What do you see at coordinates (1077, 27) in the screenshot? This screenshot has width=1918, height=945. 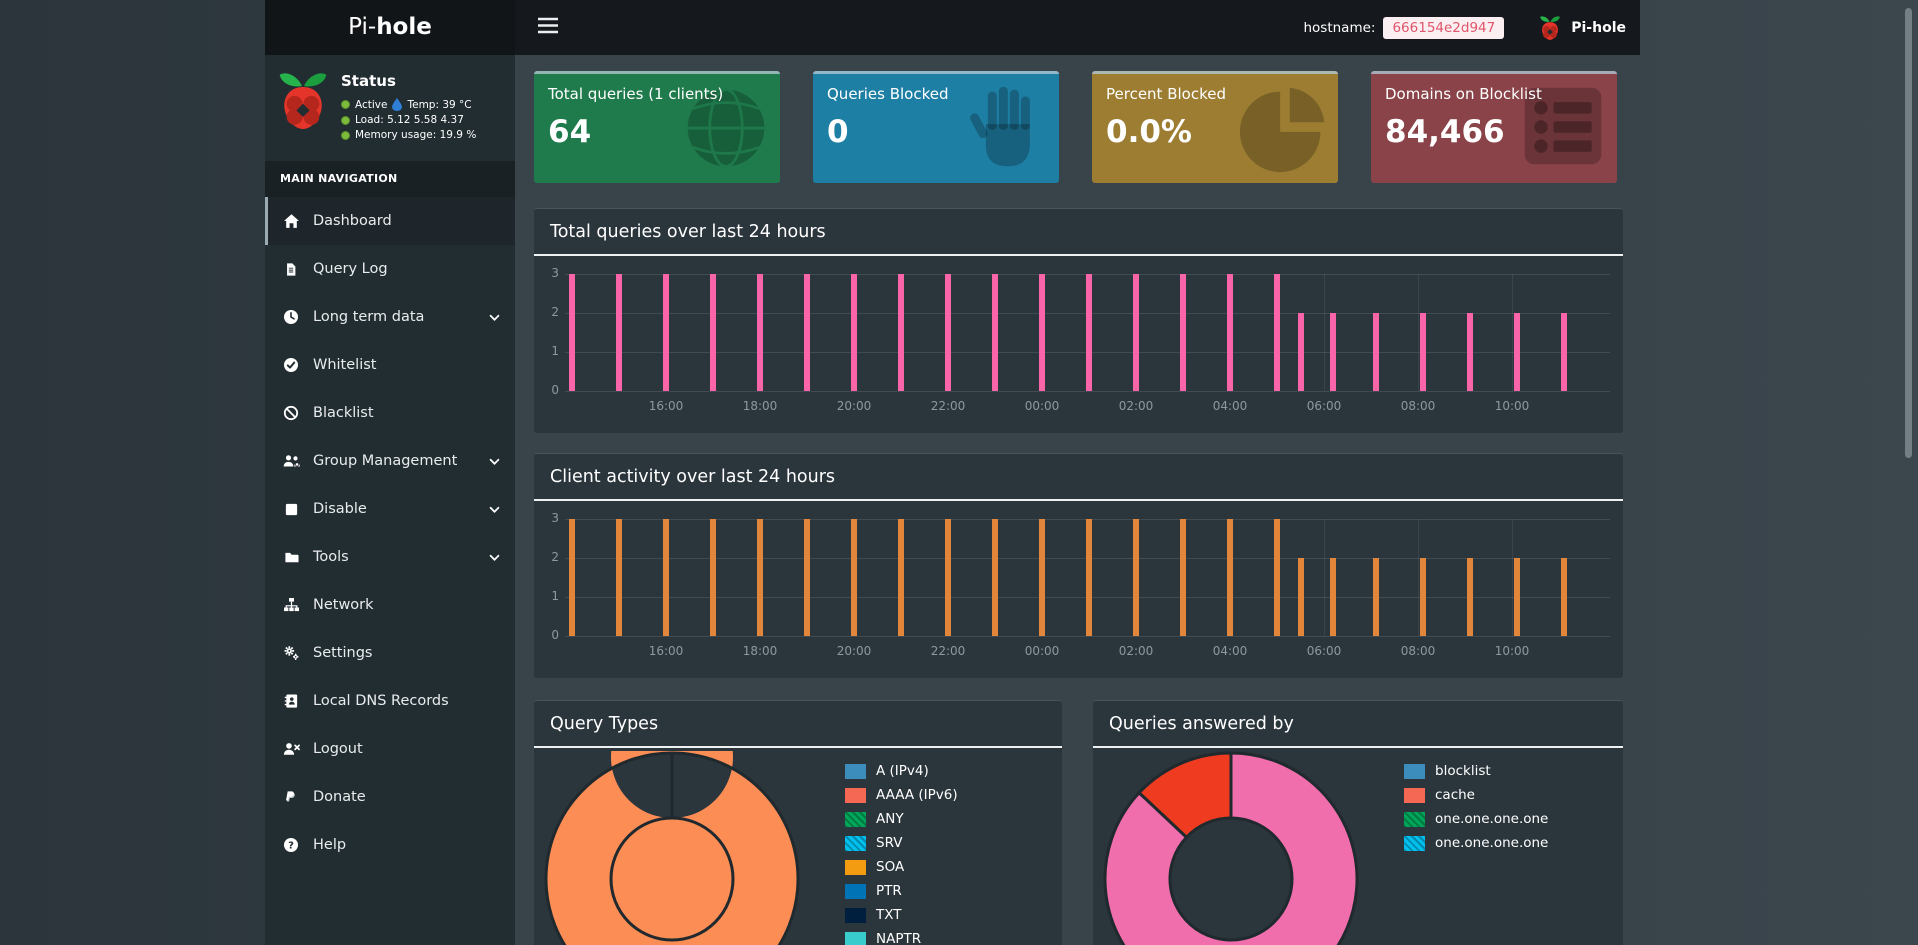 I see `top-navbar: hostname: 666154e2d947 Pi-hole` at bounding box center [1077, 27].